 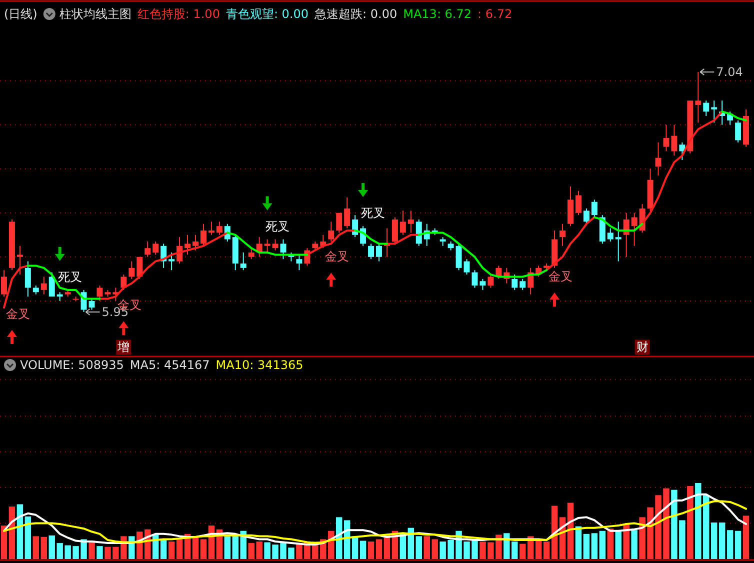 What do you see at coordinates (356, 14) in the screenshot?
I see `annotation: 急速超跌: 0.00` at bounding box center [356, 14].